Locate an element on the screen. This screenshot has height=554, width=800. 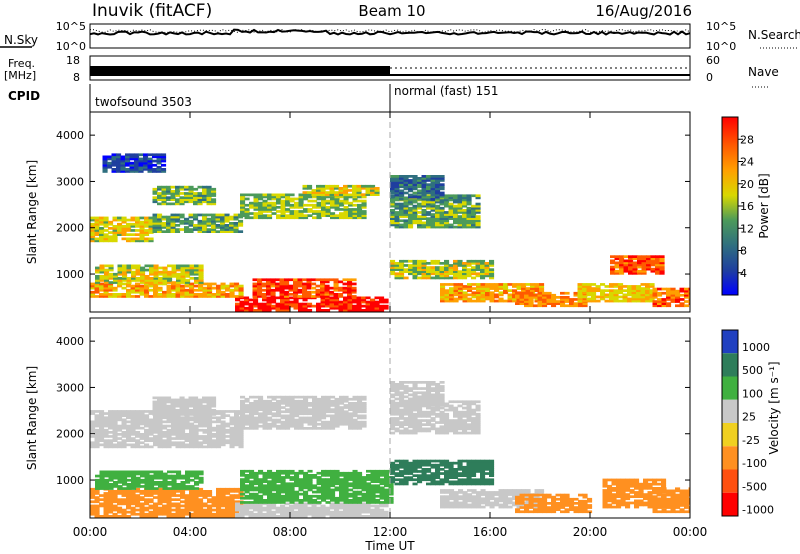
power-colorbar-tick-label: 20 is located at coordinates (747, 184).